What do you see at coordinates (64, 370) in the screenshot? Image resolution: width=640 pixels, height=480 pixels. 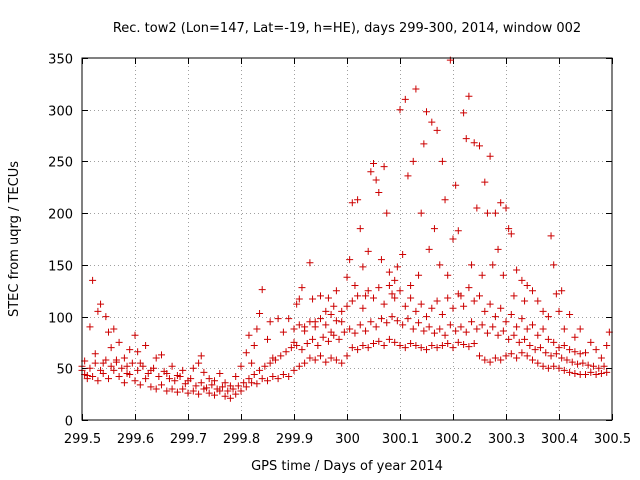 I see `y-tick-label: 50` at bounding box center [64, 370].